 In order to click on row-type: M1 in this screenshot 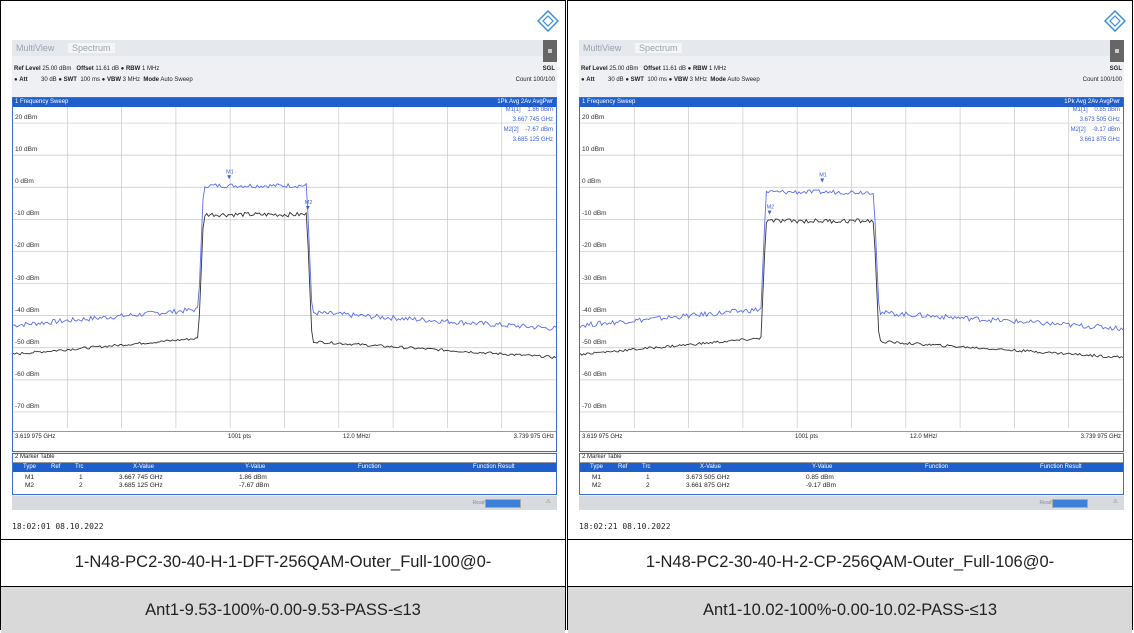, I will do `click(597, 477)`.